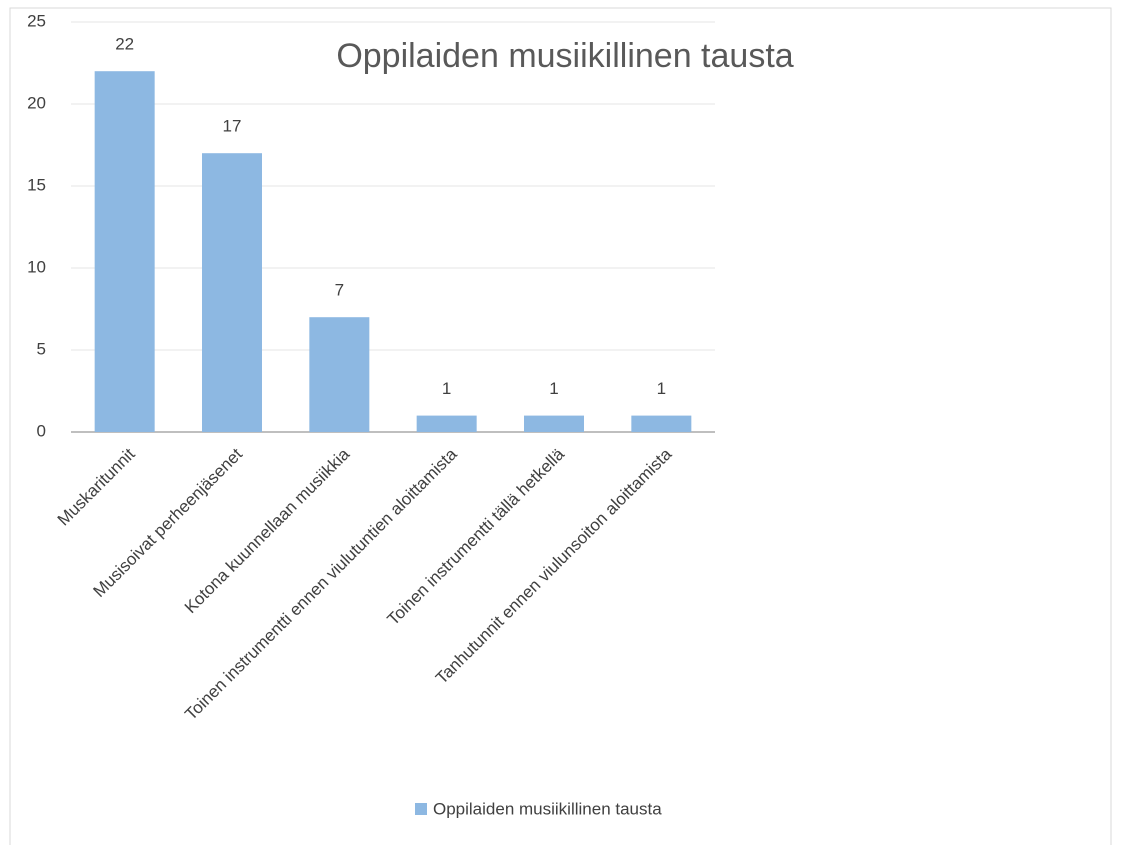 The height and width of the screenshot is (845, 1122). I want to click on data-label: 22, so click(124, 44).